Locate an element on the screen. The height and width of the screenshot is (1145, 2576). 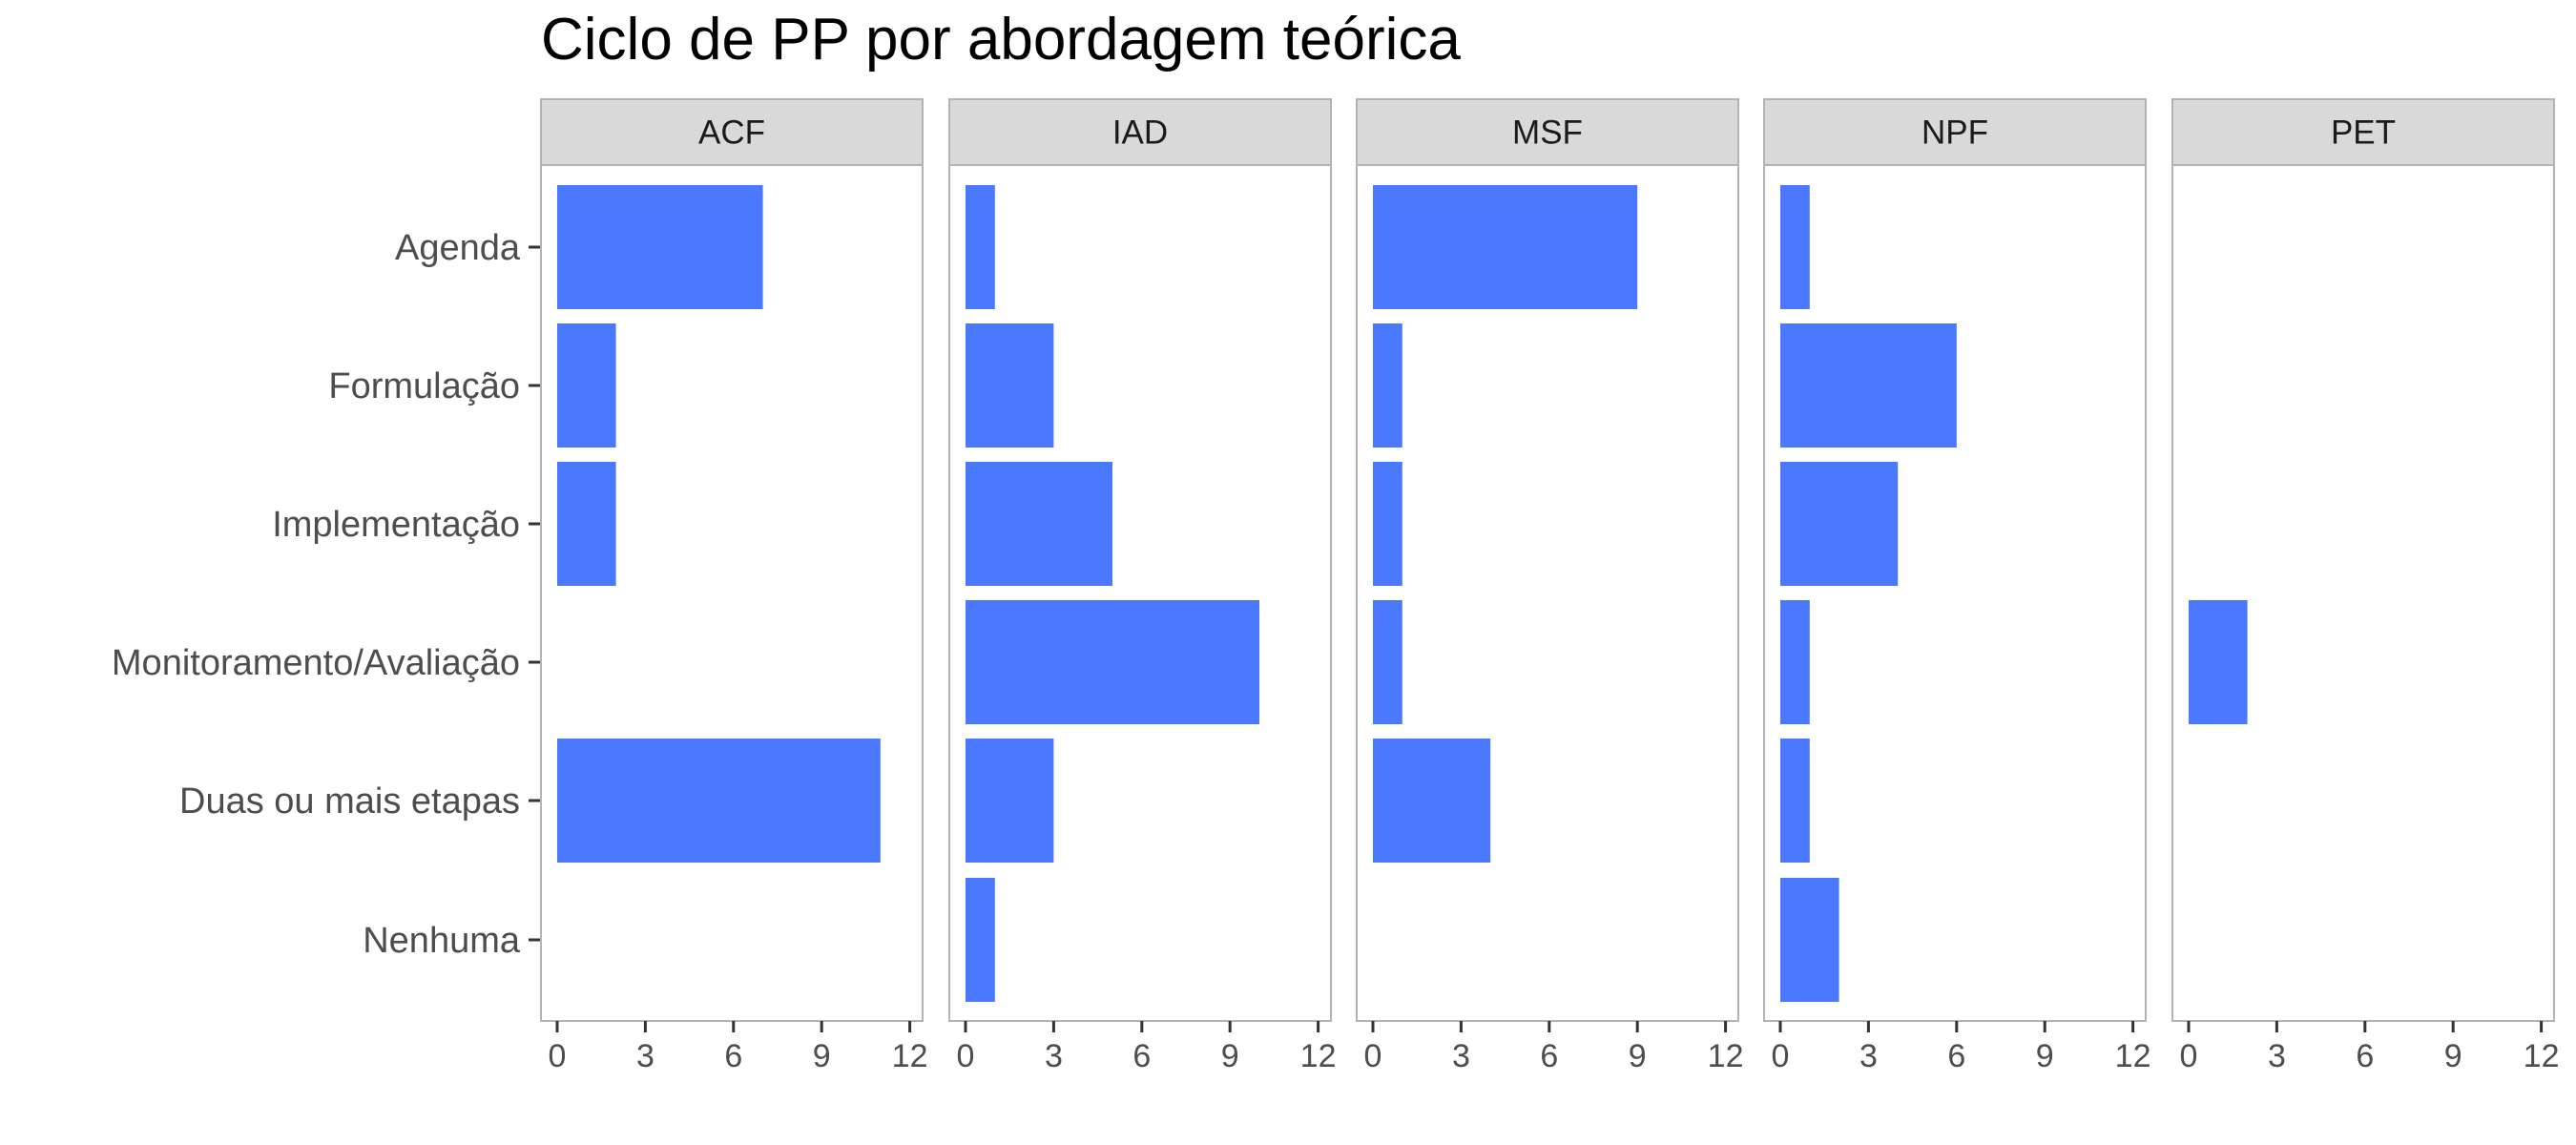
category-label: Implementação is located at coordinates (396, 525).